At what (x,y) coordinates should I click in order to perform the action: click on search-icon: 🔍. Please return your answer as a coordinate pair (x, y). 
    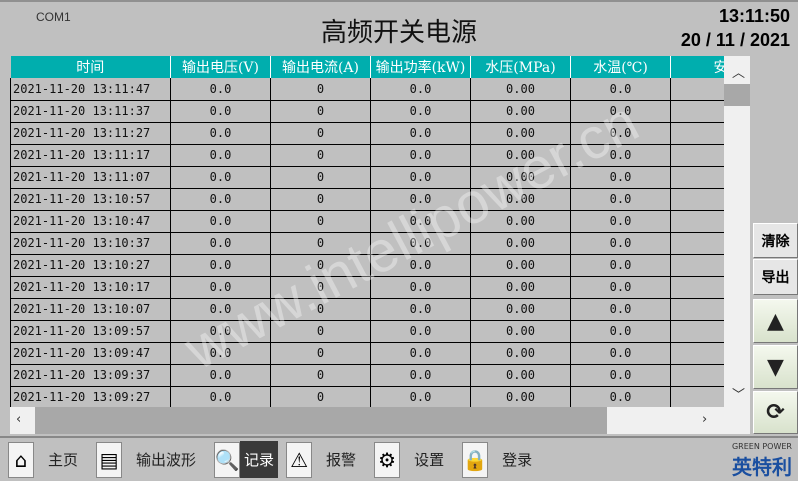
    Looking at the image, I should click on (227, 459).